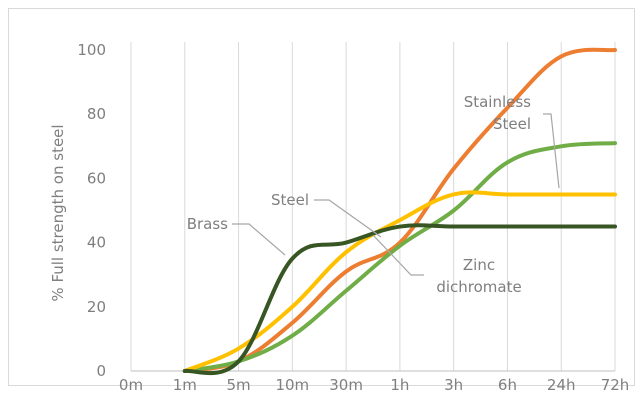 This screenshot has width=643, height=398. What do you see at coordinates (185, 385) in the screenshot?
I see `x-tick-label: 1m` at bounding box center [185, 385].